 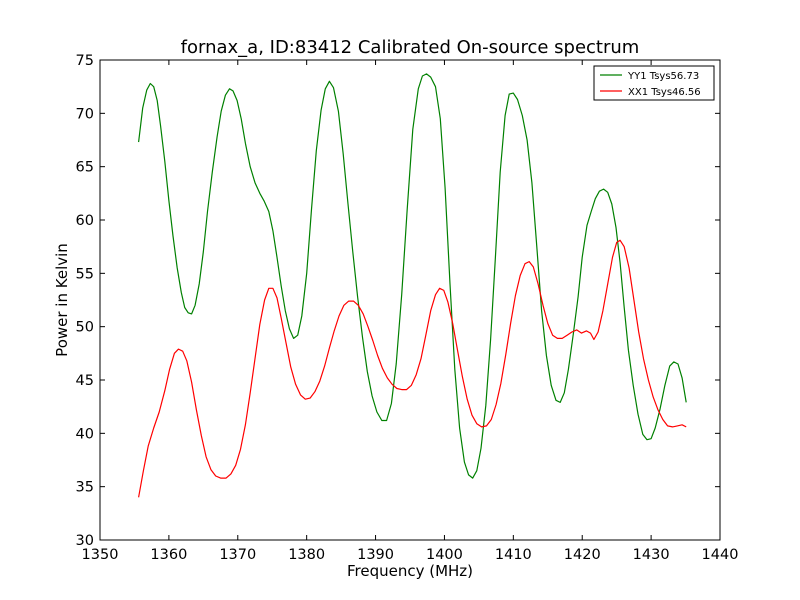 What do you see at coordinates (651, 555) in the screenshot?
I see `x-tick-label: 1430` at bounding box center [651, 555].